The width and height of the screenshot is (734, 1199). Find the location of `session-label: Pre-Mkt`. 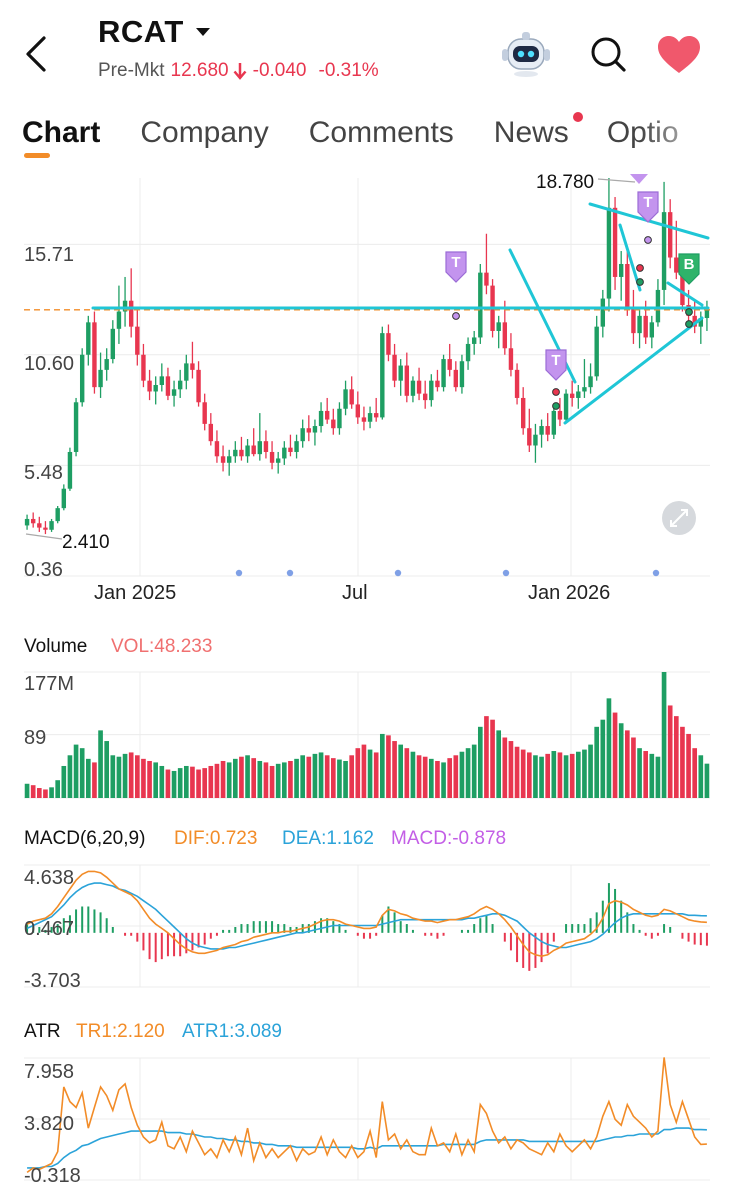

session-label: Pre-Mkt is located at coordinates (131, 70).